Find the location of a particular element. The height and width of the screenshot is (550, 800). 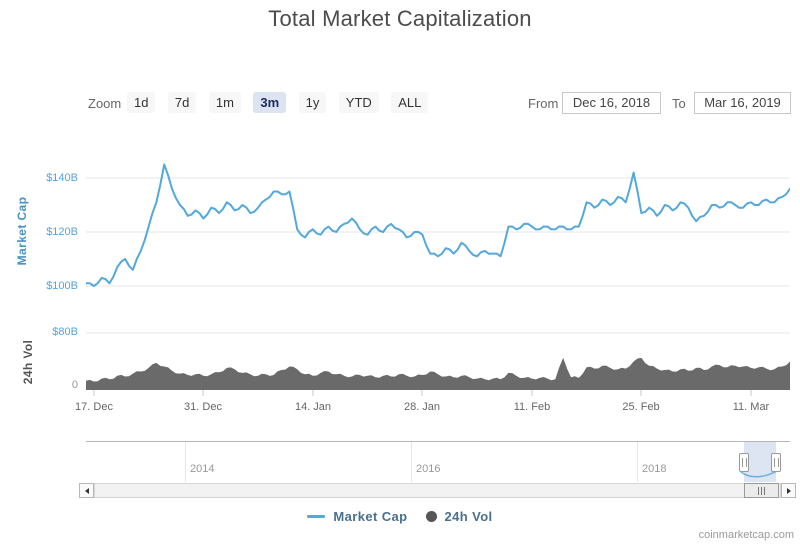

zoom-button-all: ALL is located at coordinates (410, 102).